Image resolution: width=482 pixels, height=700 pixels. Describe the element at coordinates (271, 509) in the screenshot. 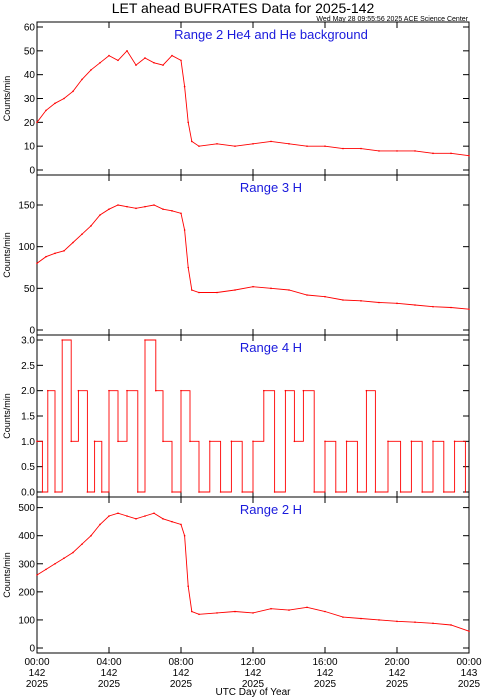

I see `panel-title: Range 2 H` at that location.